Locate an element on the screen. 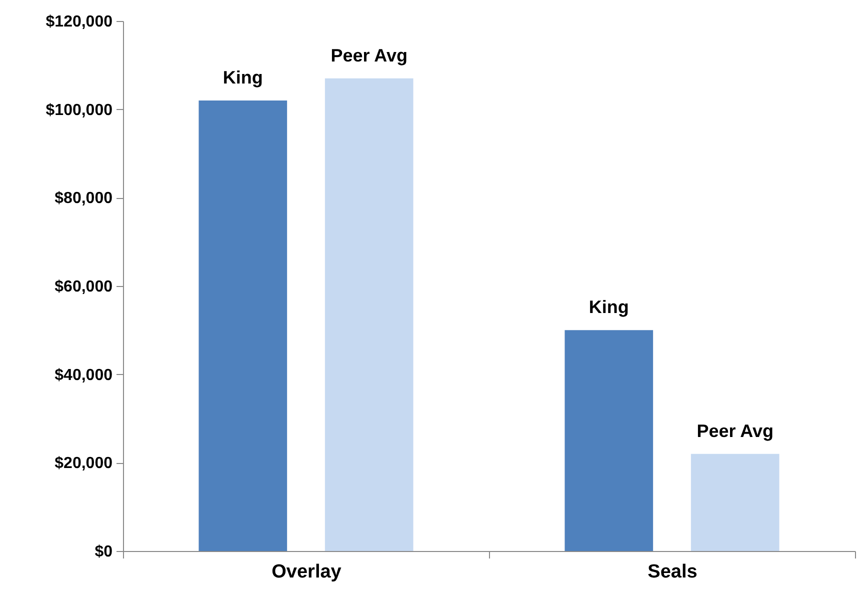 This screenshot has width=868, height=603. text: King is located at coordinates (608, 307).